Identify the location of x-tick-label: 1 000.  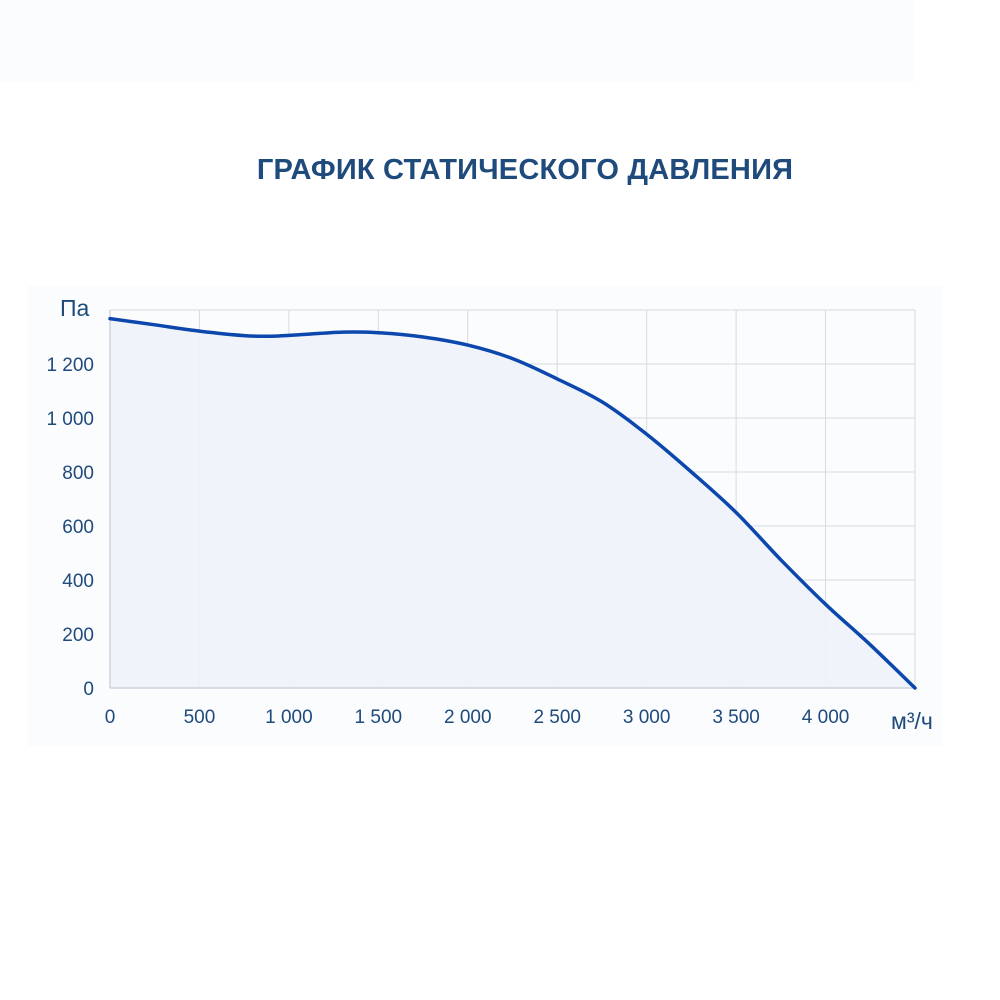
(289, 717).